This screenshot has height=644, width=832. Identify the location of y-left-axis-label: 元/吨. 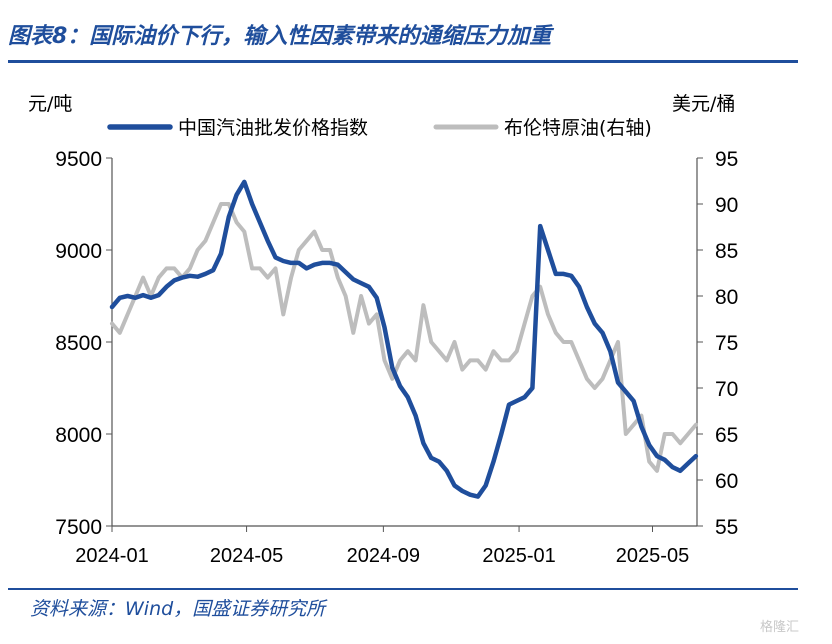
(50, 104).